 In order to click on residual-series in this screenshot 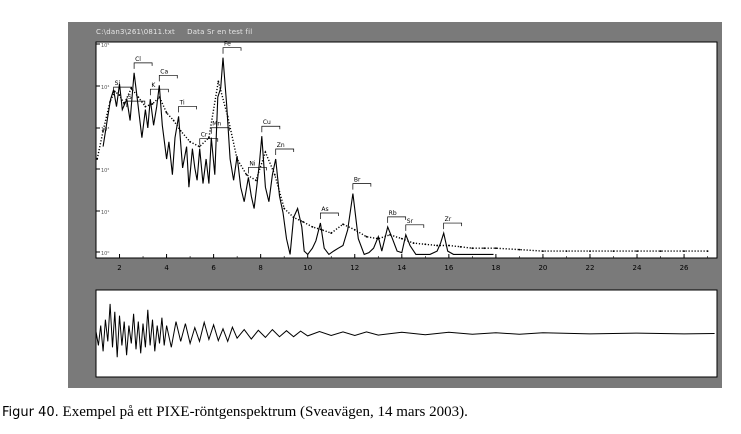, I will do `click(405, 330)`.